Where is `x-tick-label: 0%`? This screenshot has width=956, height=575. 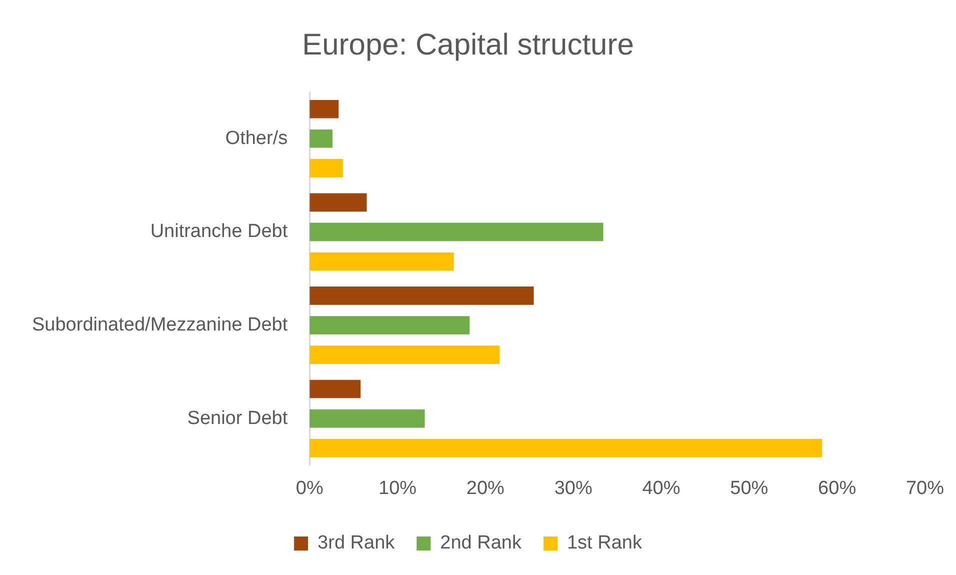
x-tick-label: 0% is located at coordinates (310, 488).